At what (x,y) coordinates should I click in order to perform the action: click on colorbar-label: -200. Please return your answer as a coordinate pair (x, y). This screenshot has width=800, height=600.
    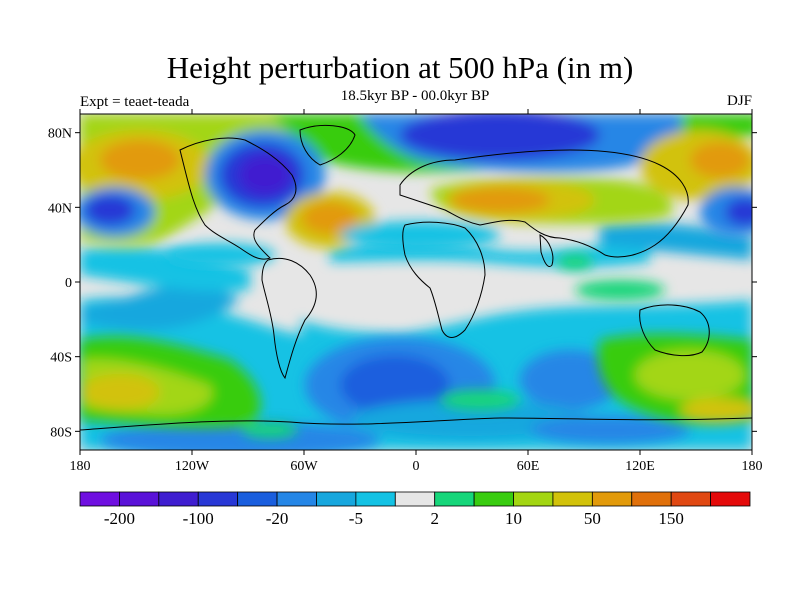
    Looking at the image, I should click on (119, 518).